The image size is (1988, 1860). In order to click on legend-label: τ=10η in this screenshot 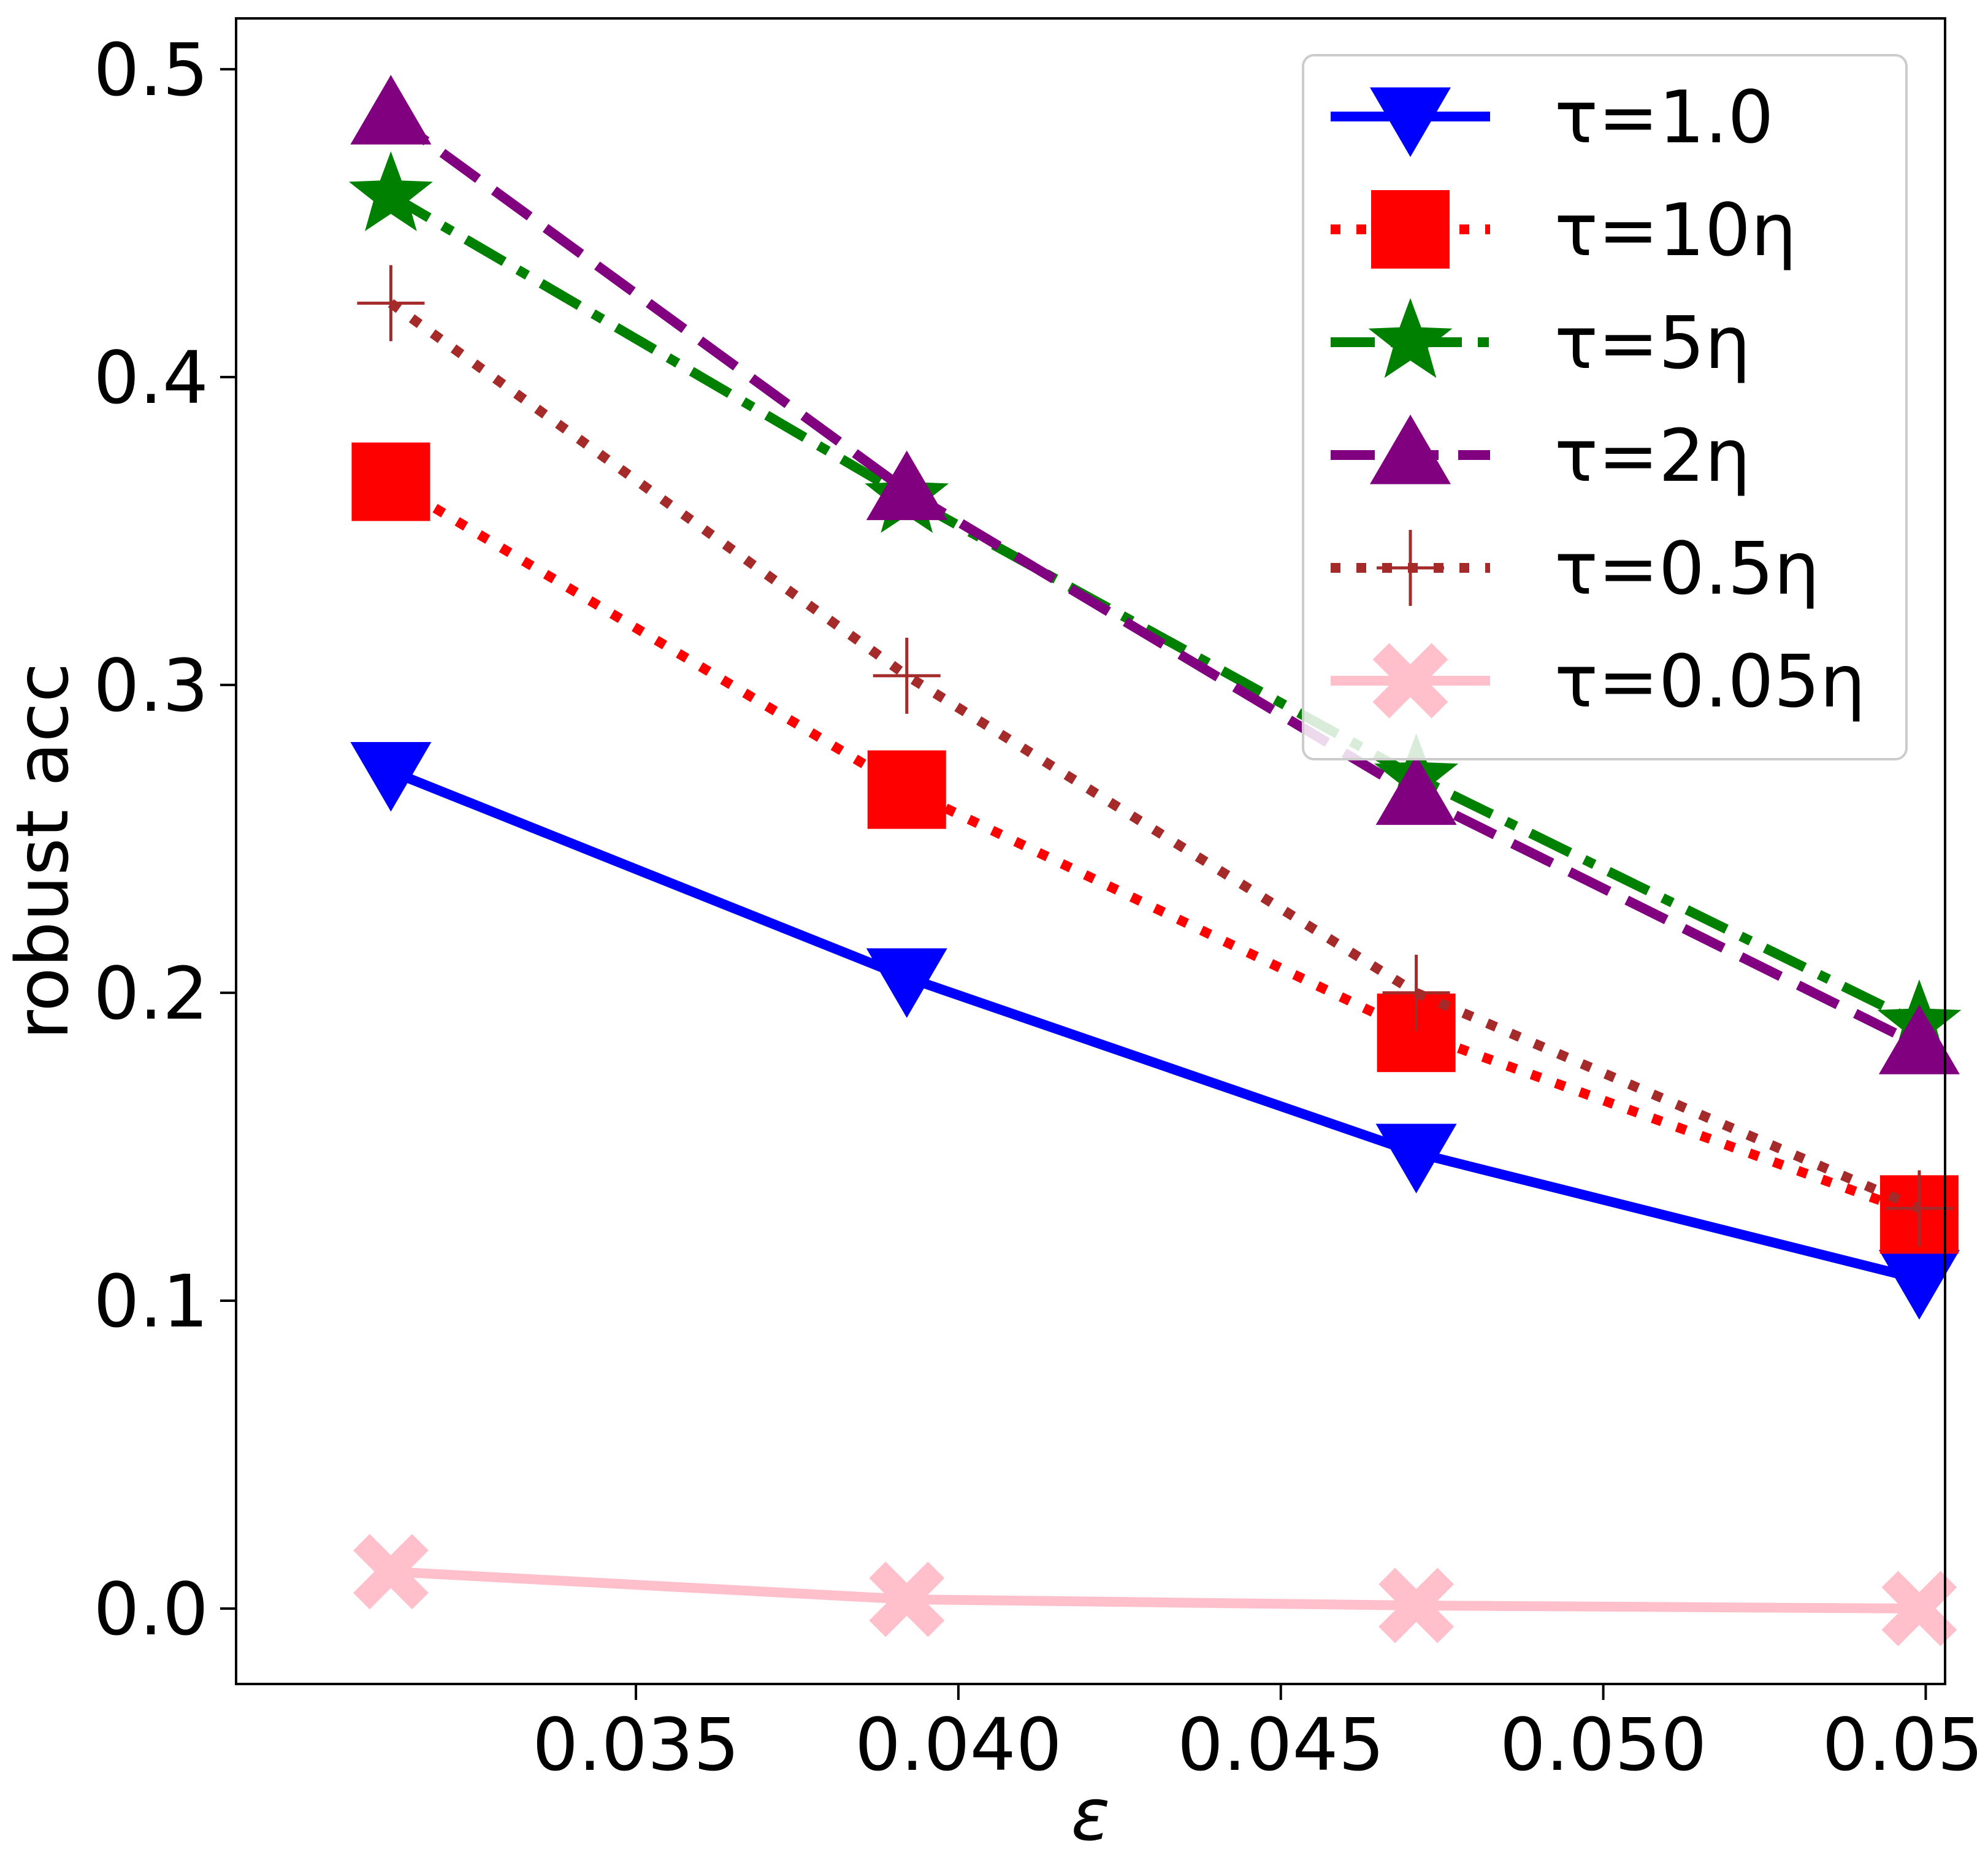, I will do `click(1676, 230)`.